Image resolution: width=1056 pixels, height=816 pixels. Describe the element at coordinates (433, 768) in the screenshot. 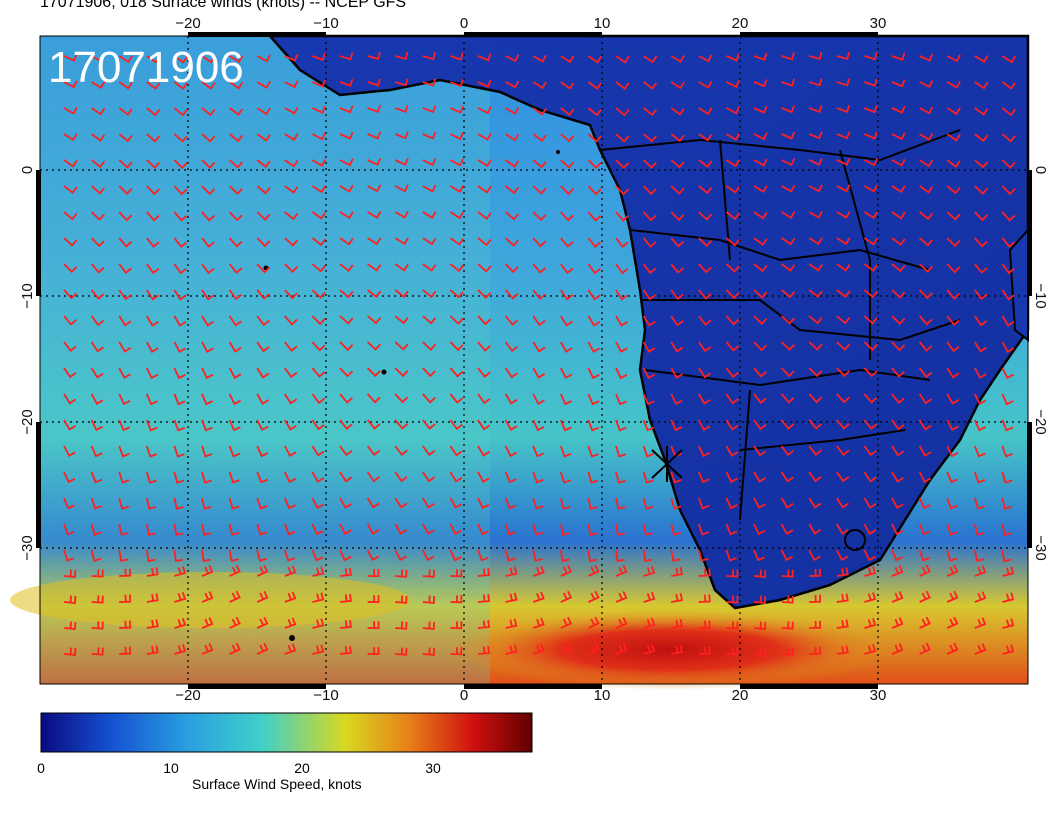

I see `colorbar-tick: 30` at that location.